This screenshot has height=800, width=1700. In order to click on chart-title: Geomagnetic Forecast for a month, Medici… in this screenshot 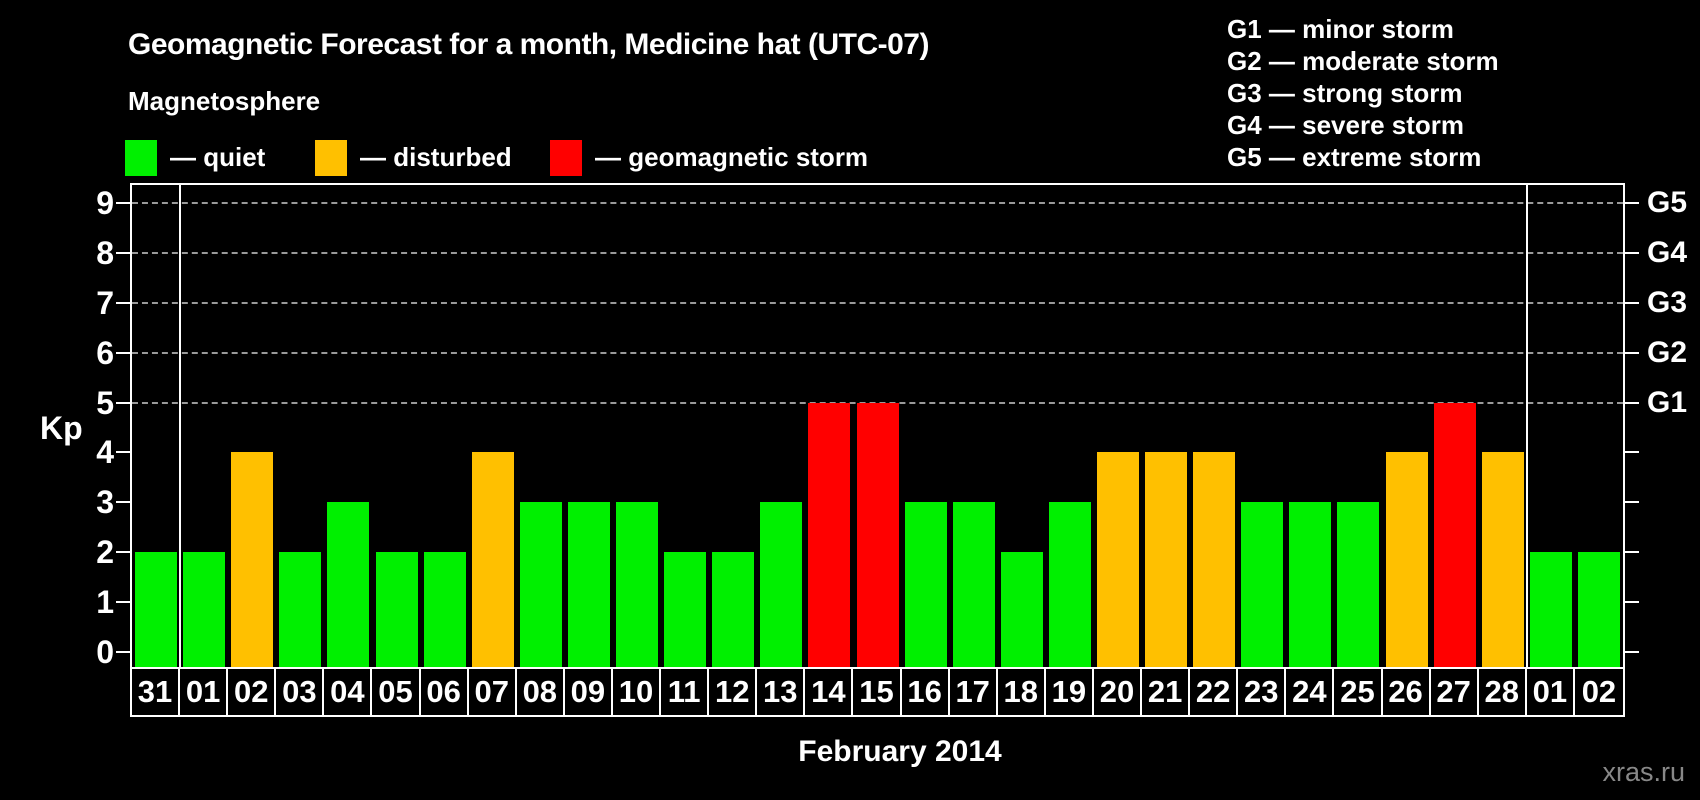, I will do `click(528, 44)`.